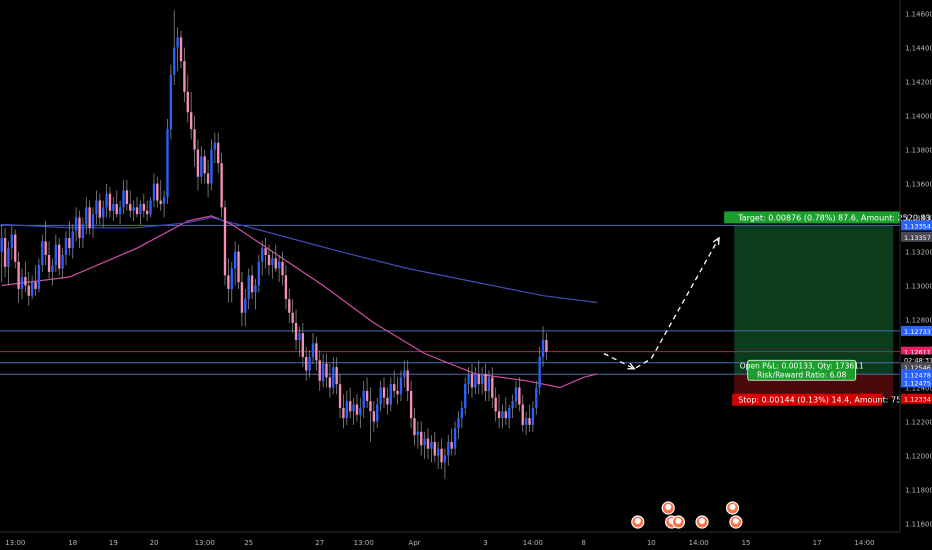  I want to click on price-tick-label: 1.11600, so click(918, 525).